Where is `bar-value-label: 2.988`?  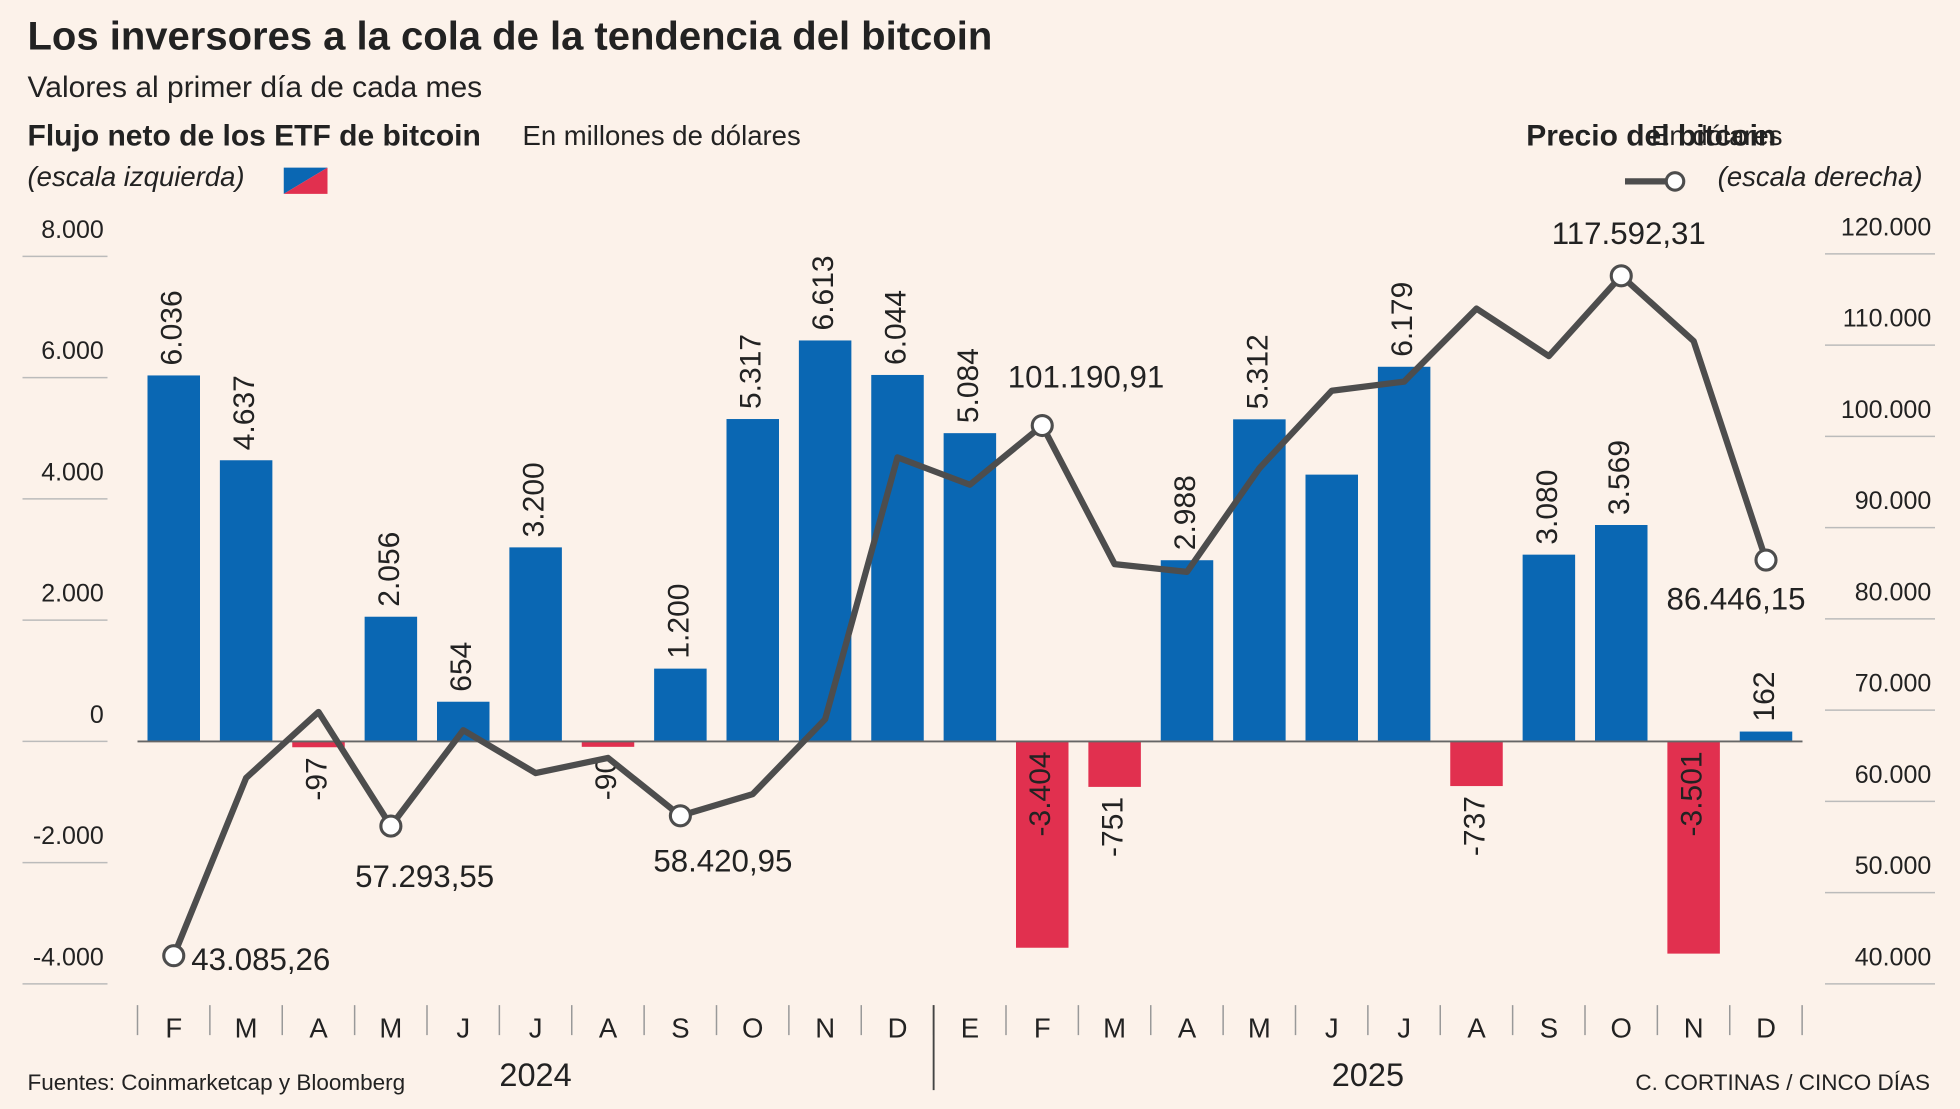
bar-value-label: 2.988 is located at coordinates (1185, 512).